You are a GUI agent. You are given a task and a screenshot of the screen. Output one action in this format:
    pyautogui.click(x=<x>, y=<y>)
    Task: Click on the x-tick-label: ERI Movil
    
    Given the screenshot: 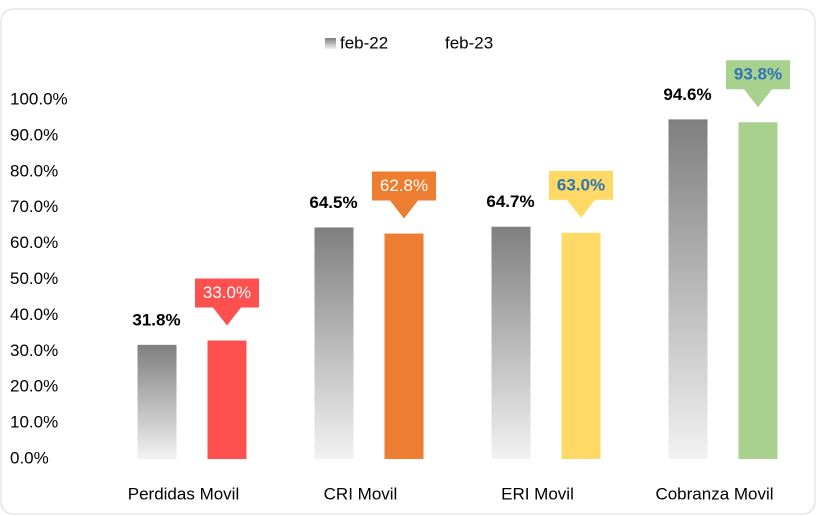 What is the action you would take?
    pyautogui.click(x=537, y=493)
    